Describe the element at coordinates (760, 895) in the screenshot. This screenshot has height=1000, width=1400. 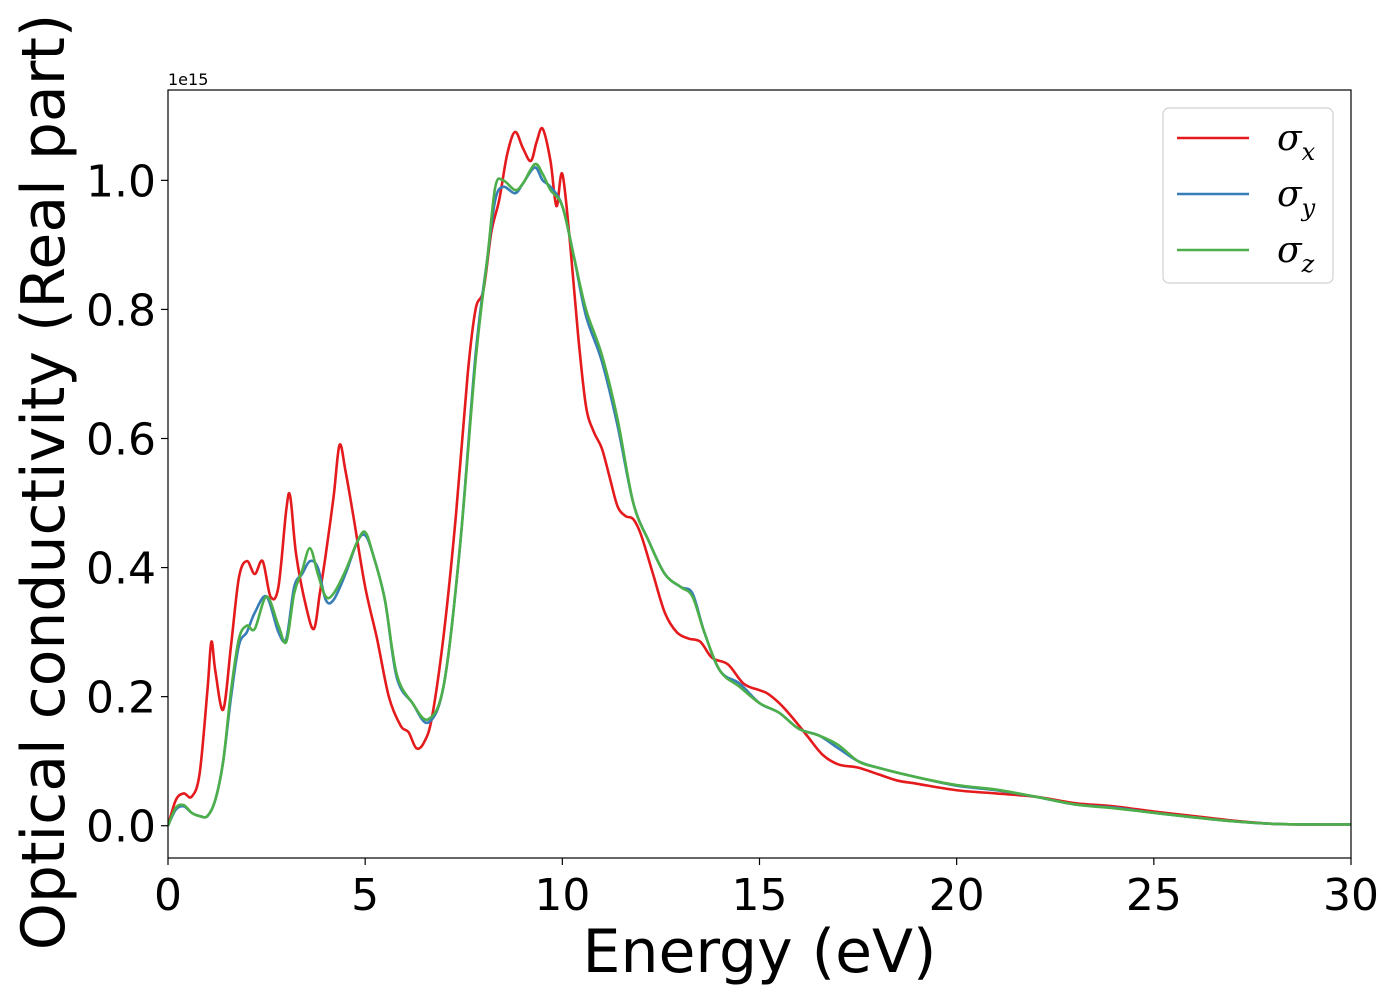
I see `x-tick-label: 15` at that location.